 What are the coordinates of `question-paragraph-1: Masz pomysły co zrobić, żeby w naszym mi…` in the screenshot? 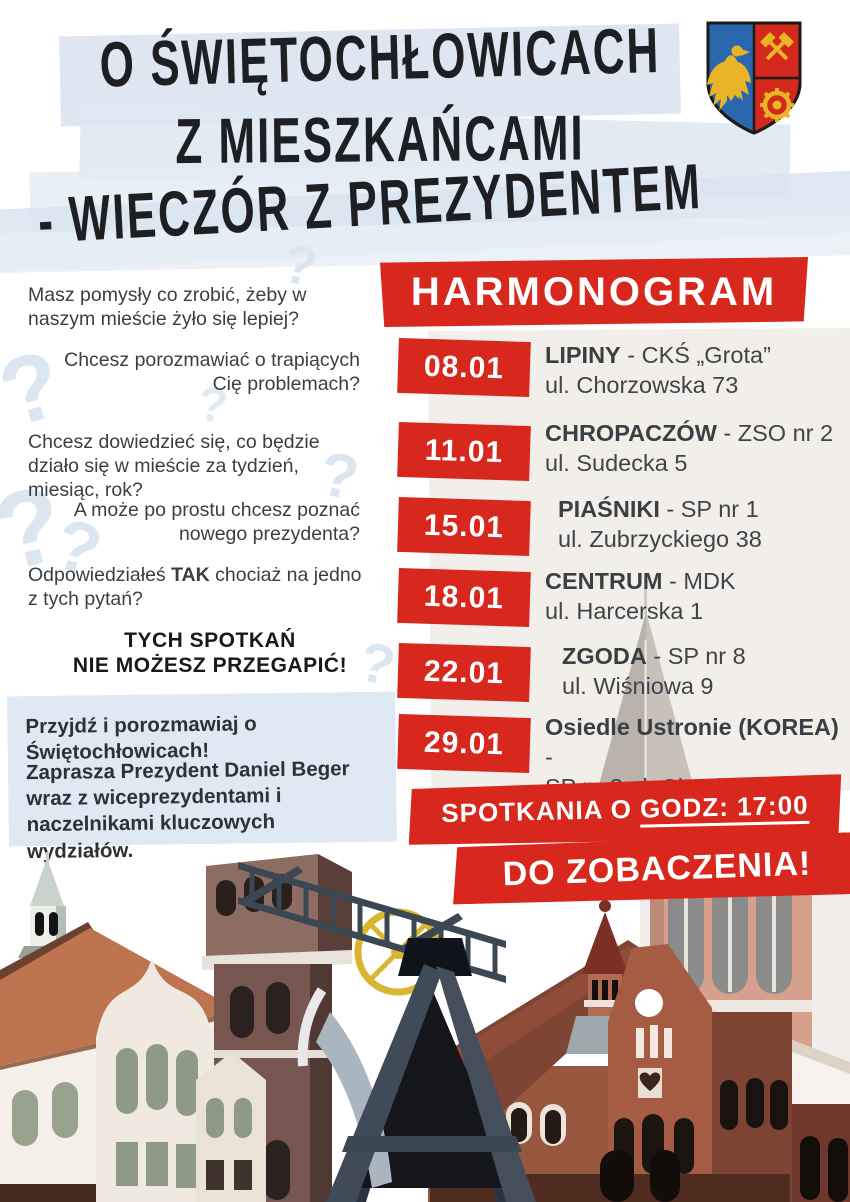 It's located at (170, 307).